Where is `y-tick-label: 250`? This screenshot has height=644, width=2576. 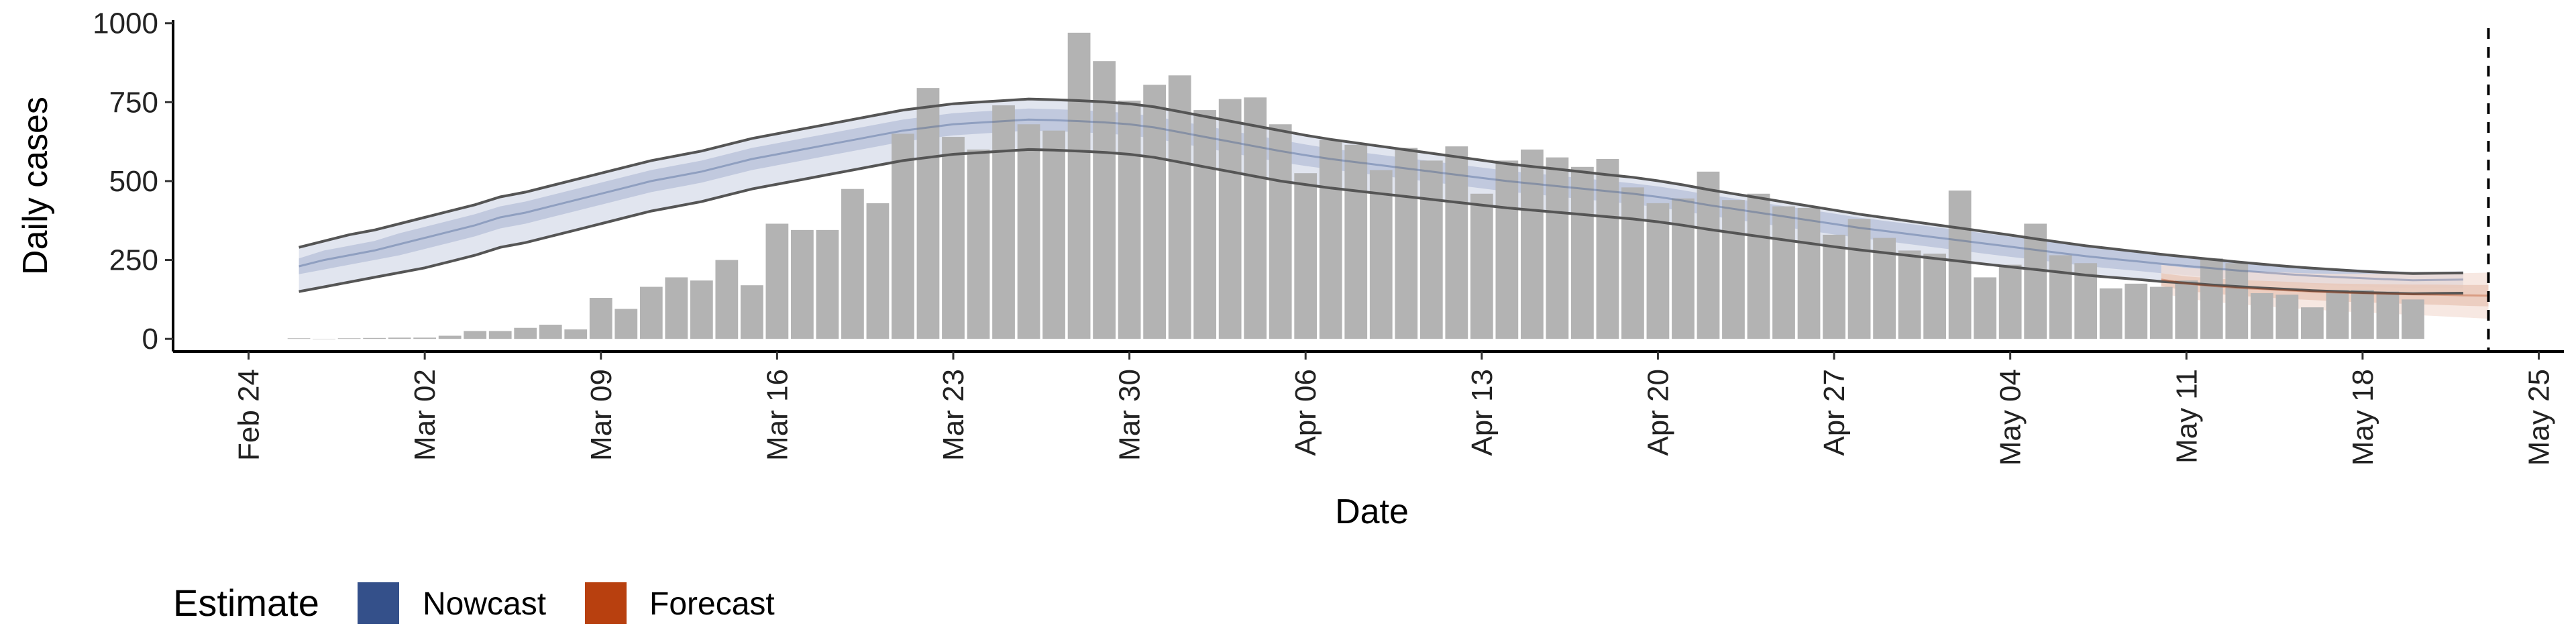
y-tick-label: 250 is located at coordinates (133, 260).